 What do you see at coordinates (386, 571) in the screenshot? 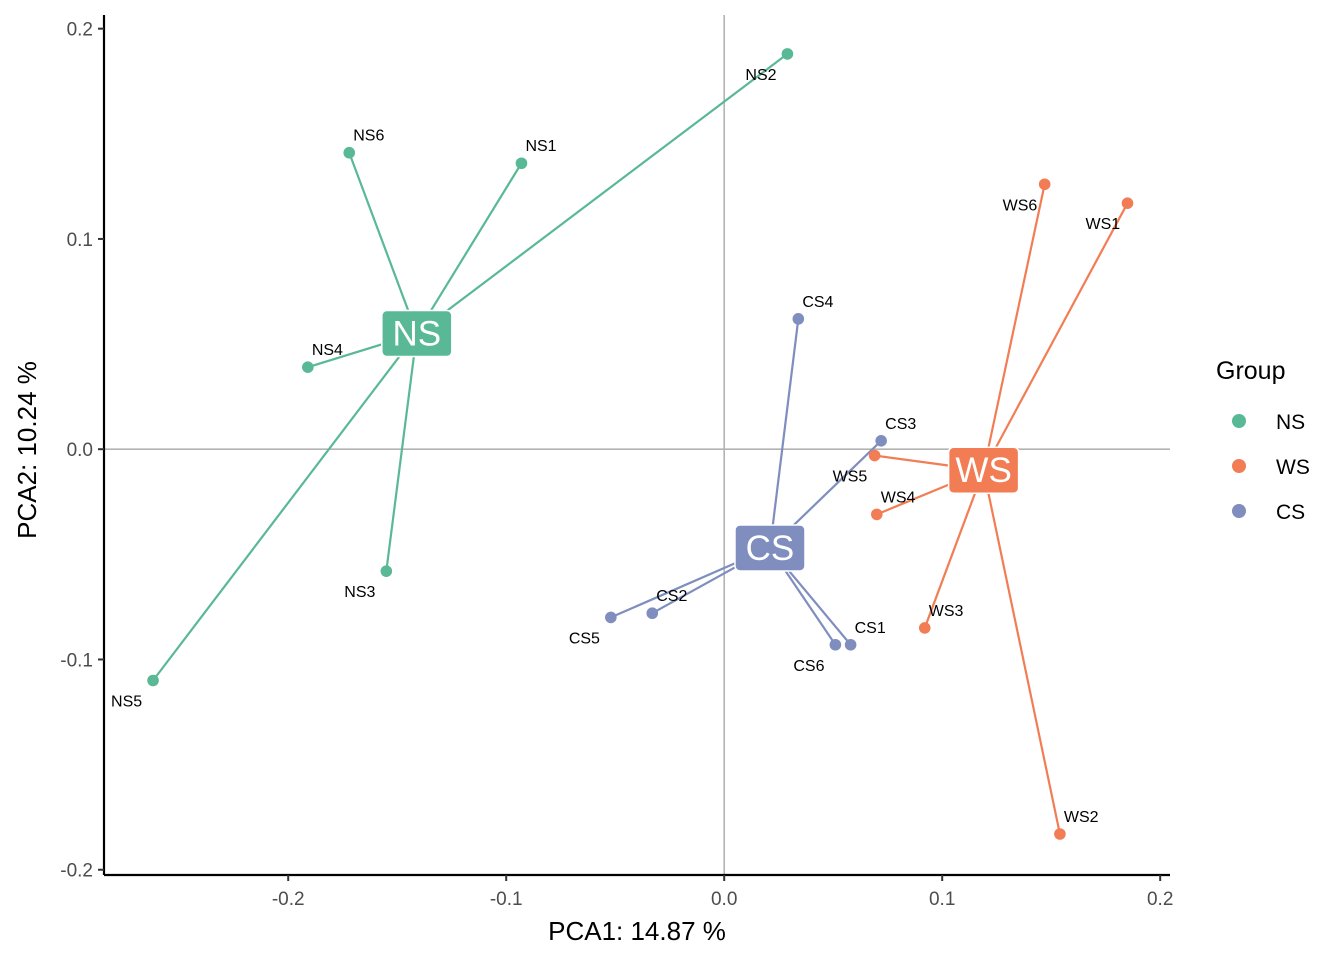
I see `point-ns3` at bounding box center [386, 571].